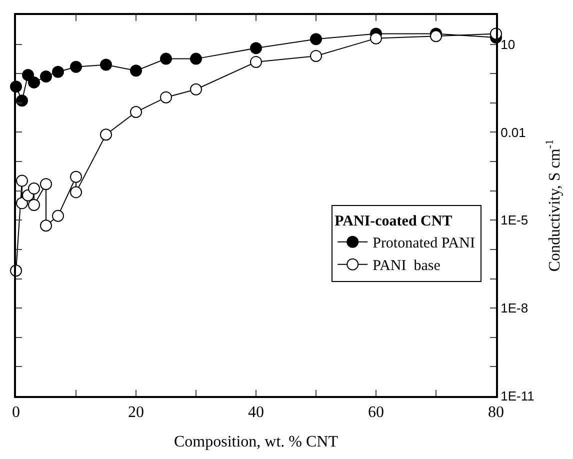 The width and height of the screenshot is (573, 459). What do you see at coordinates (508, 44) in the screenshot?
I see `y-tick-label: 10` at bounding box center [508, 44].